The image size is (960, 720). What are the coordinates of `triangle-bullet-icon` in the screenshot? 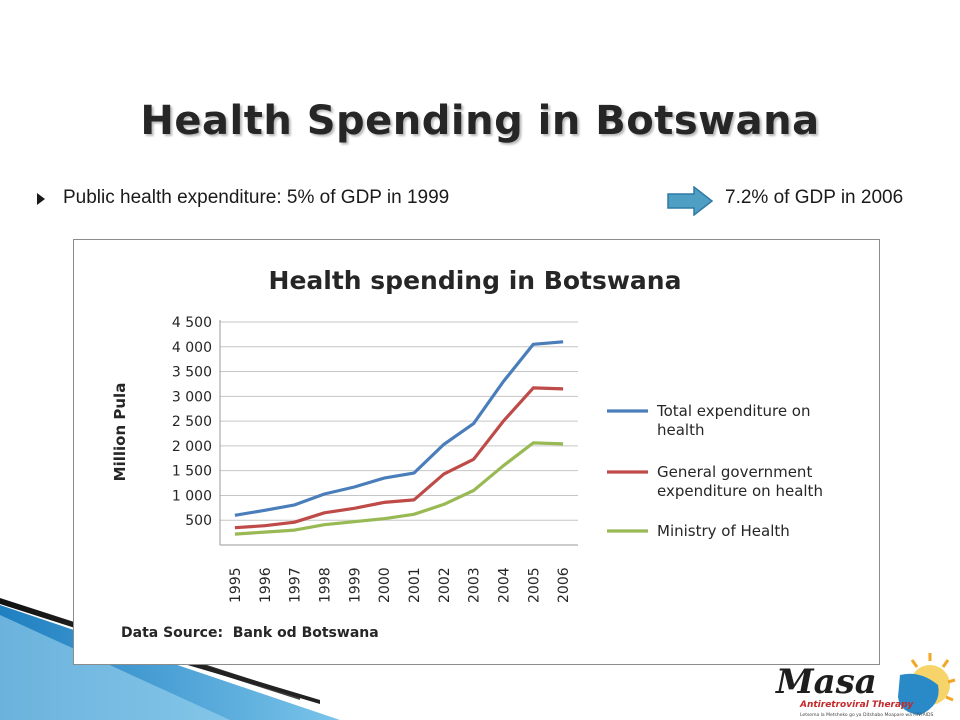 It's located at (41, 199).